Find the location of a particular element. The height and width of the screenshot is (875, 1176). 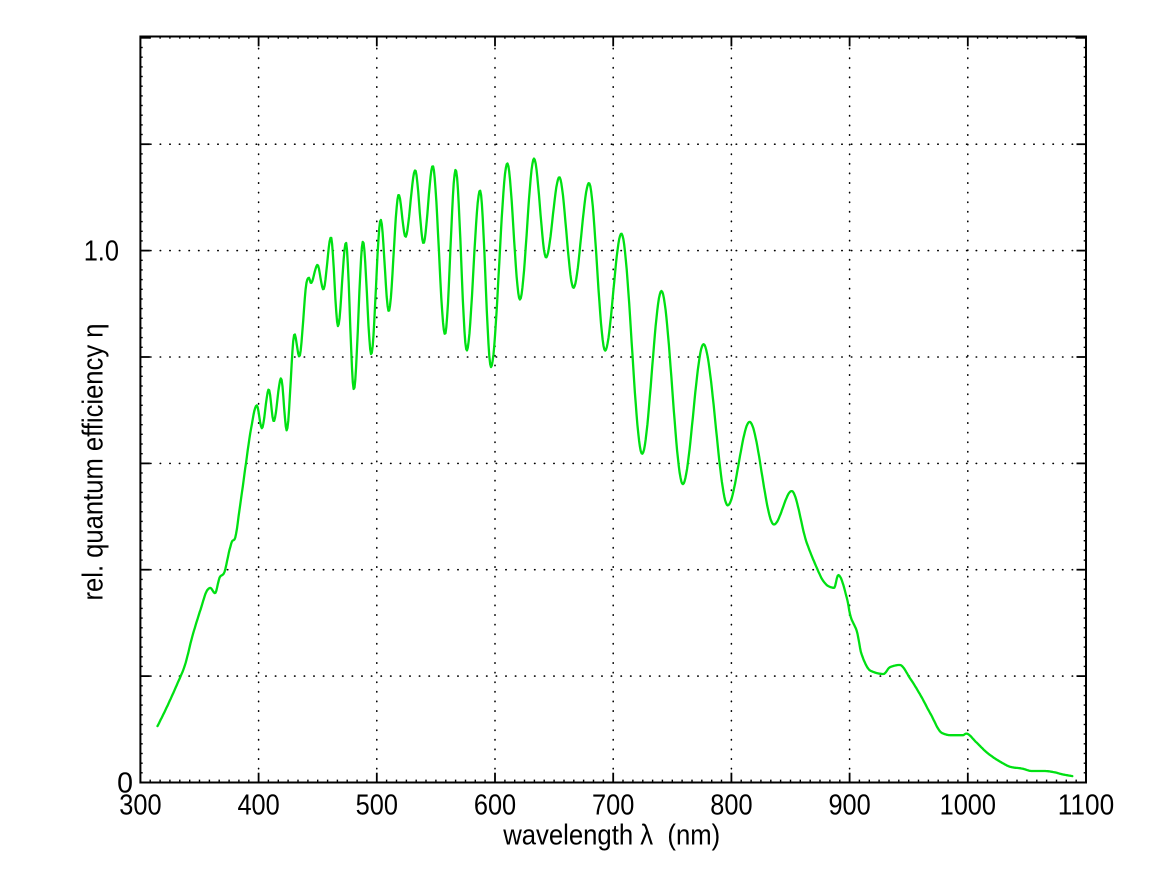

svg-text: 800 is located at coordinates (731, 805).